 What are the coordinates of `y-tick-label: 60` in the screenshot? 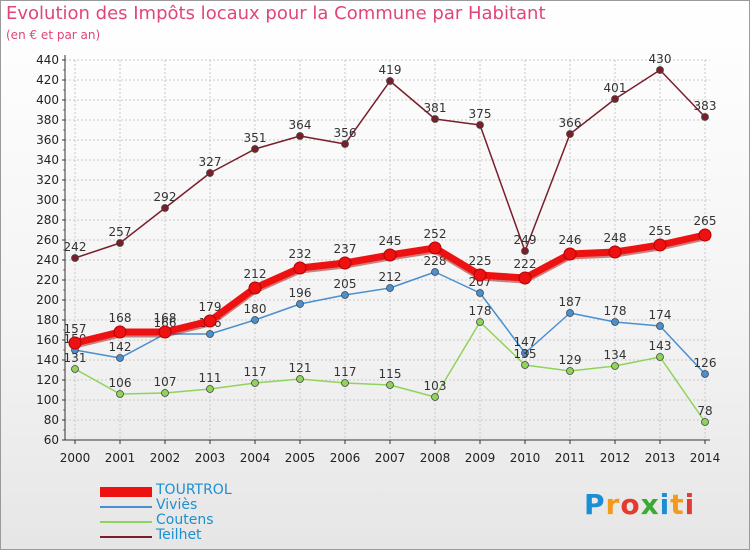 It's located at (51, 440).